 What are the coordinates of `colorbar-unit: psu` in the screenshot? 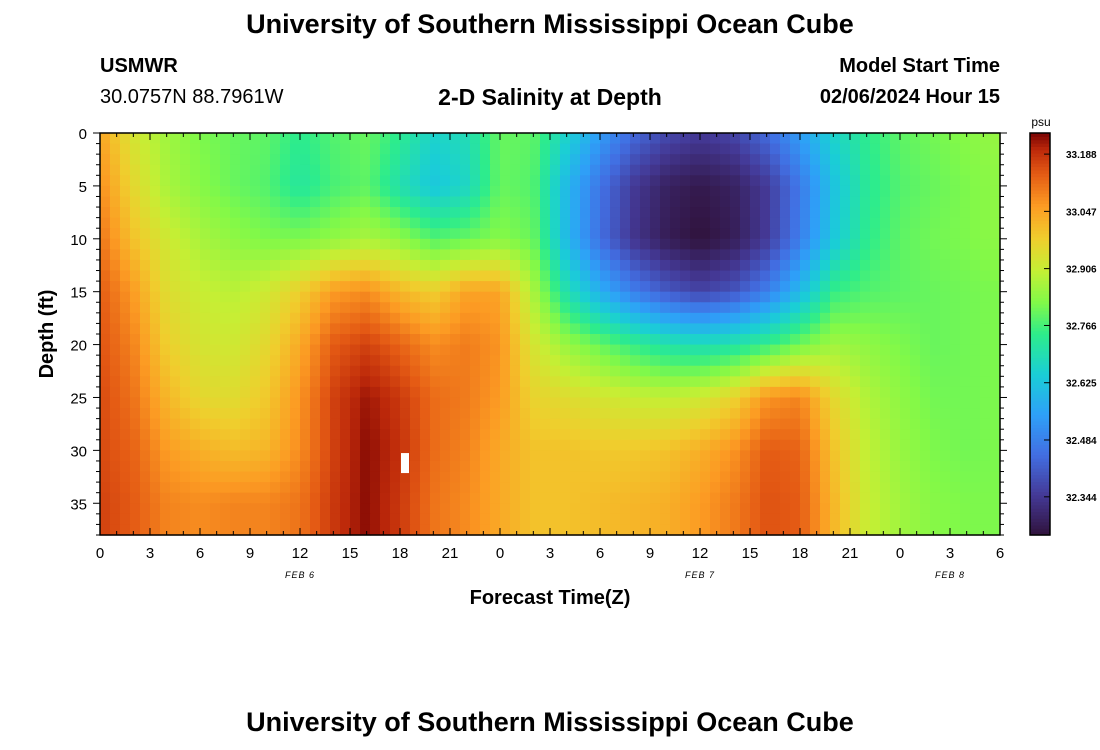 It's located at (1040, 122).